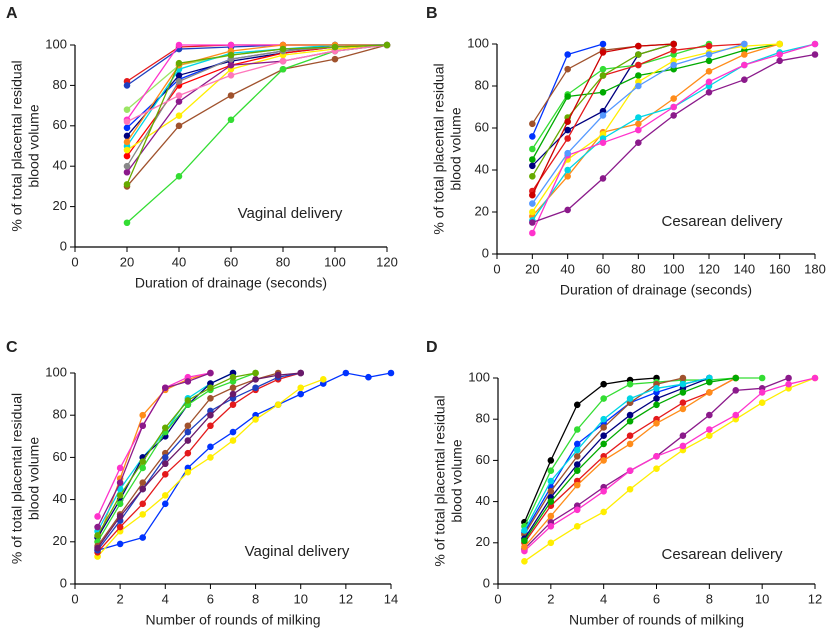 The image size is (829, 637). What do you see at coordinates (722, 221) in the screenshot?
I see `annotation: Cesarean delivery` at bounding box center [722, 221].